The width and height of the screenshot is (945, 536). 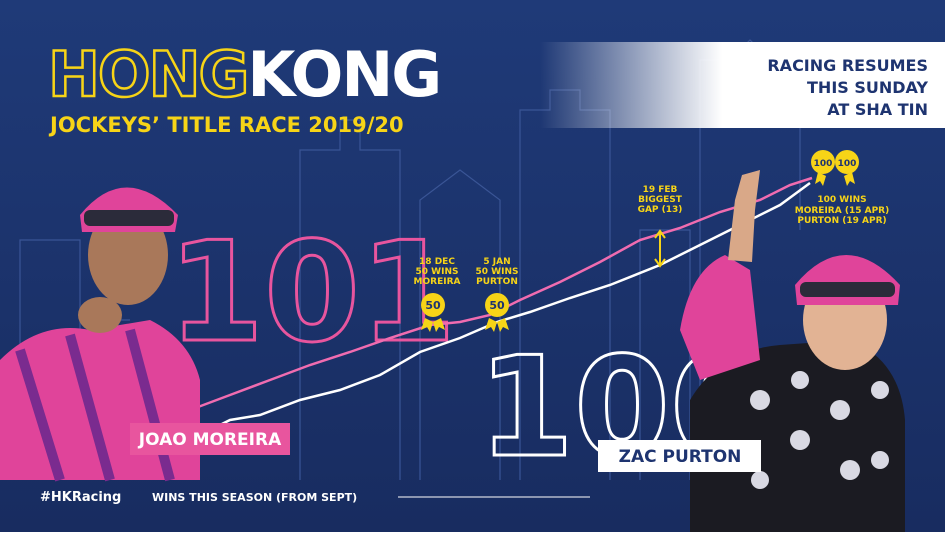 I want to click on title: HONGKONG, so click(x=244, y=74).